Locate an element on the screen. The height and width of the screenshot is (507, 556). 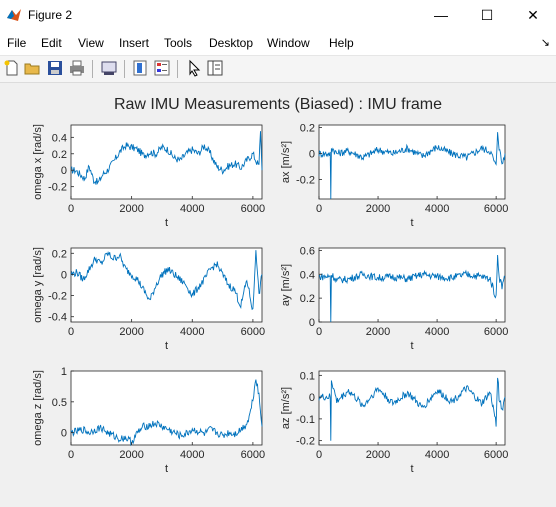
menu-window: Window is located at coordinates (288, 43).